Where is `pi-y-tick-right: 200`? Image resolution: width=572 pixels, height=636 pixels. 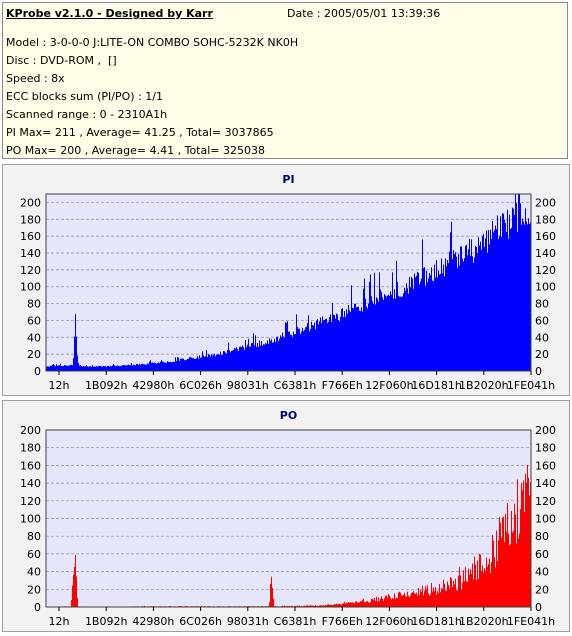
pi-y-tick-right: 200 is located at coordinates (545, 202).